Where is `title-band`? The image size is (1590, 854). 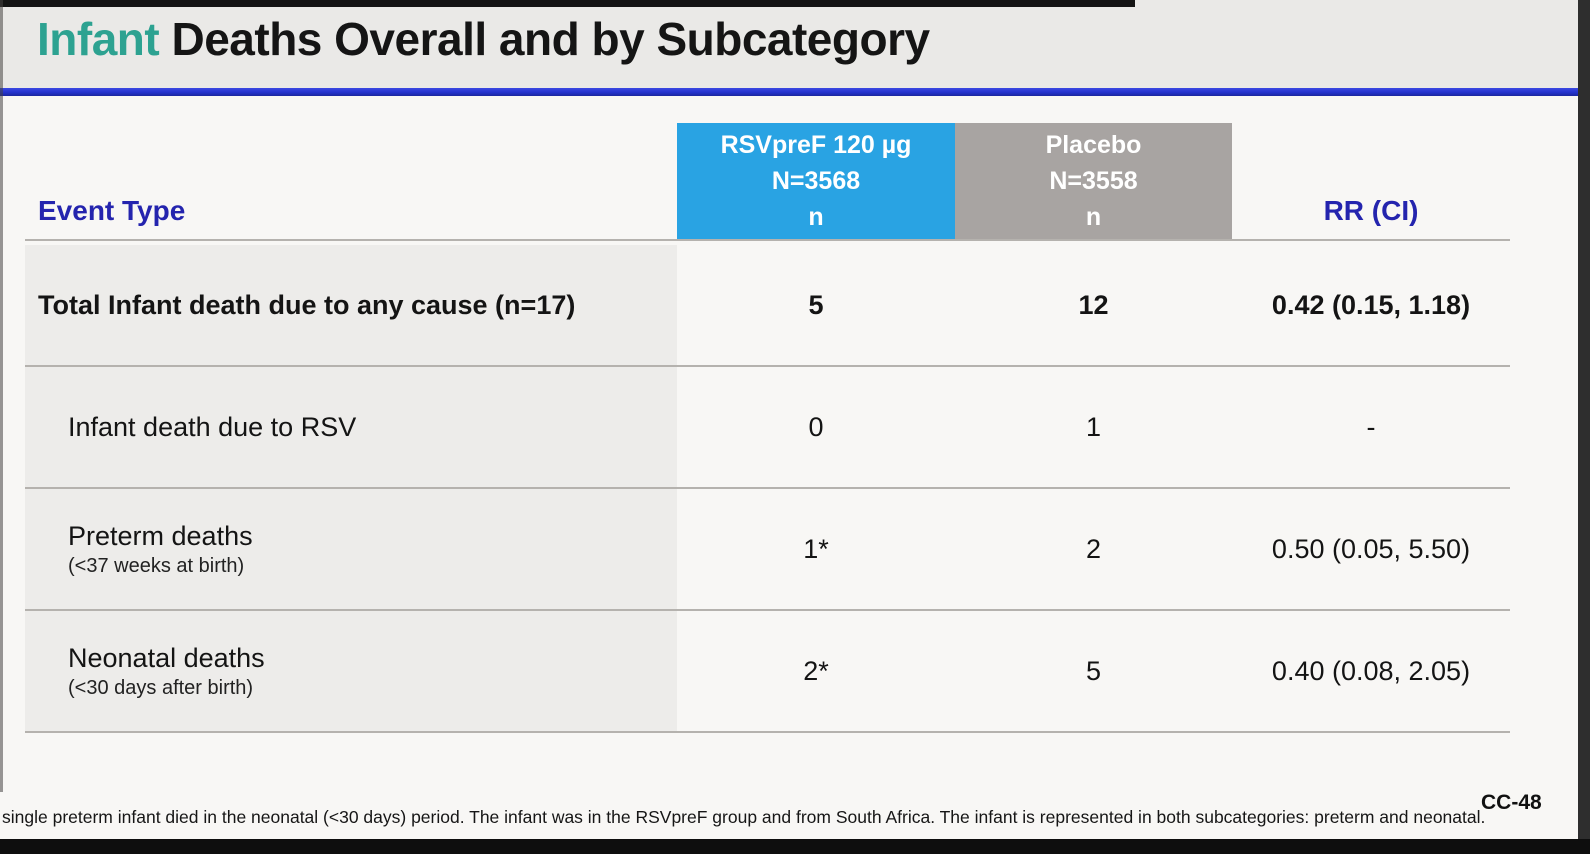
title-band is located at coordinates (795, 44).